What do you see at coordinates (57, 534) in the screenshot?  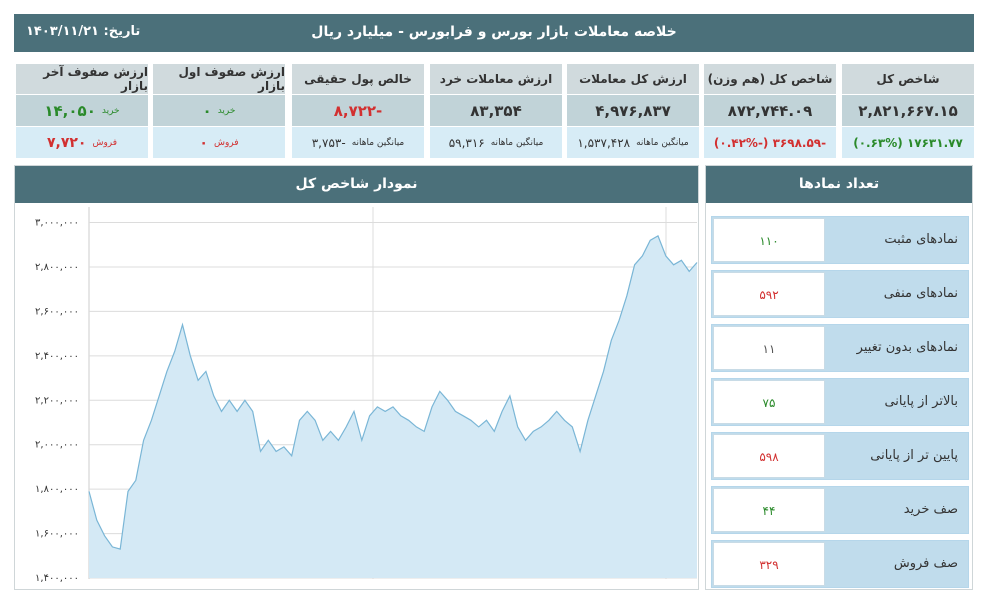 I see `y-tick-label: ۱,۶۰۰,۰۰۰` at bounding box center [57, 534].